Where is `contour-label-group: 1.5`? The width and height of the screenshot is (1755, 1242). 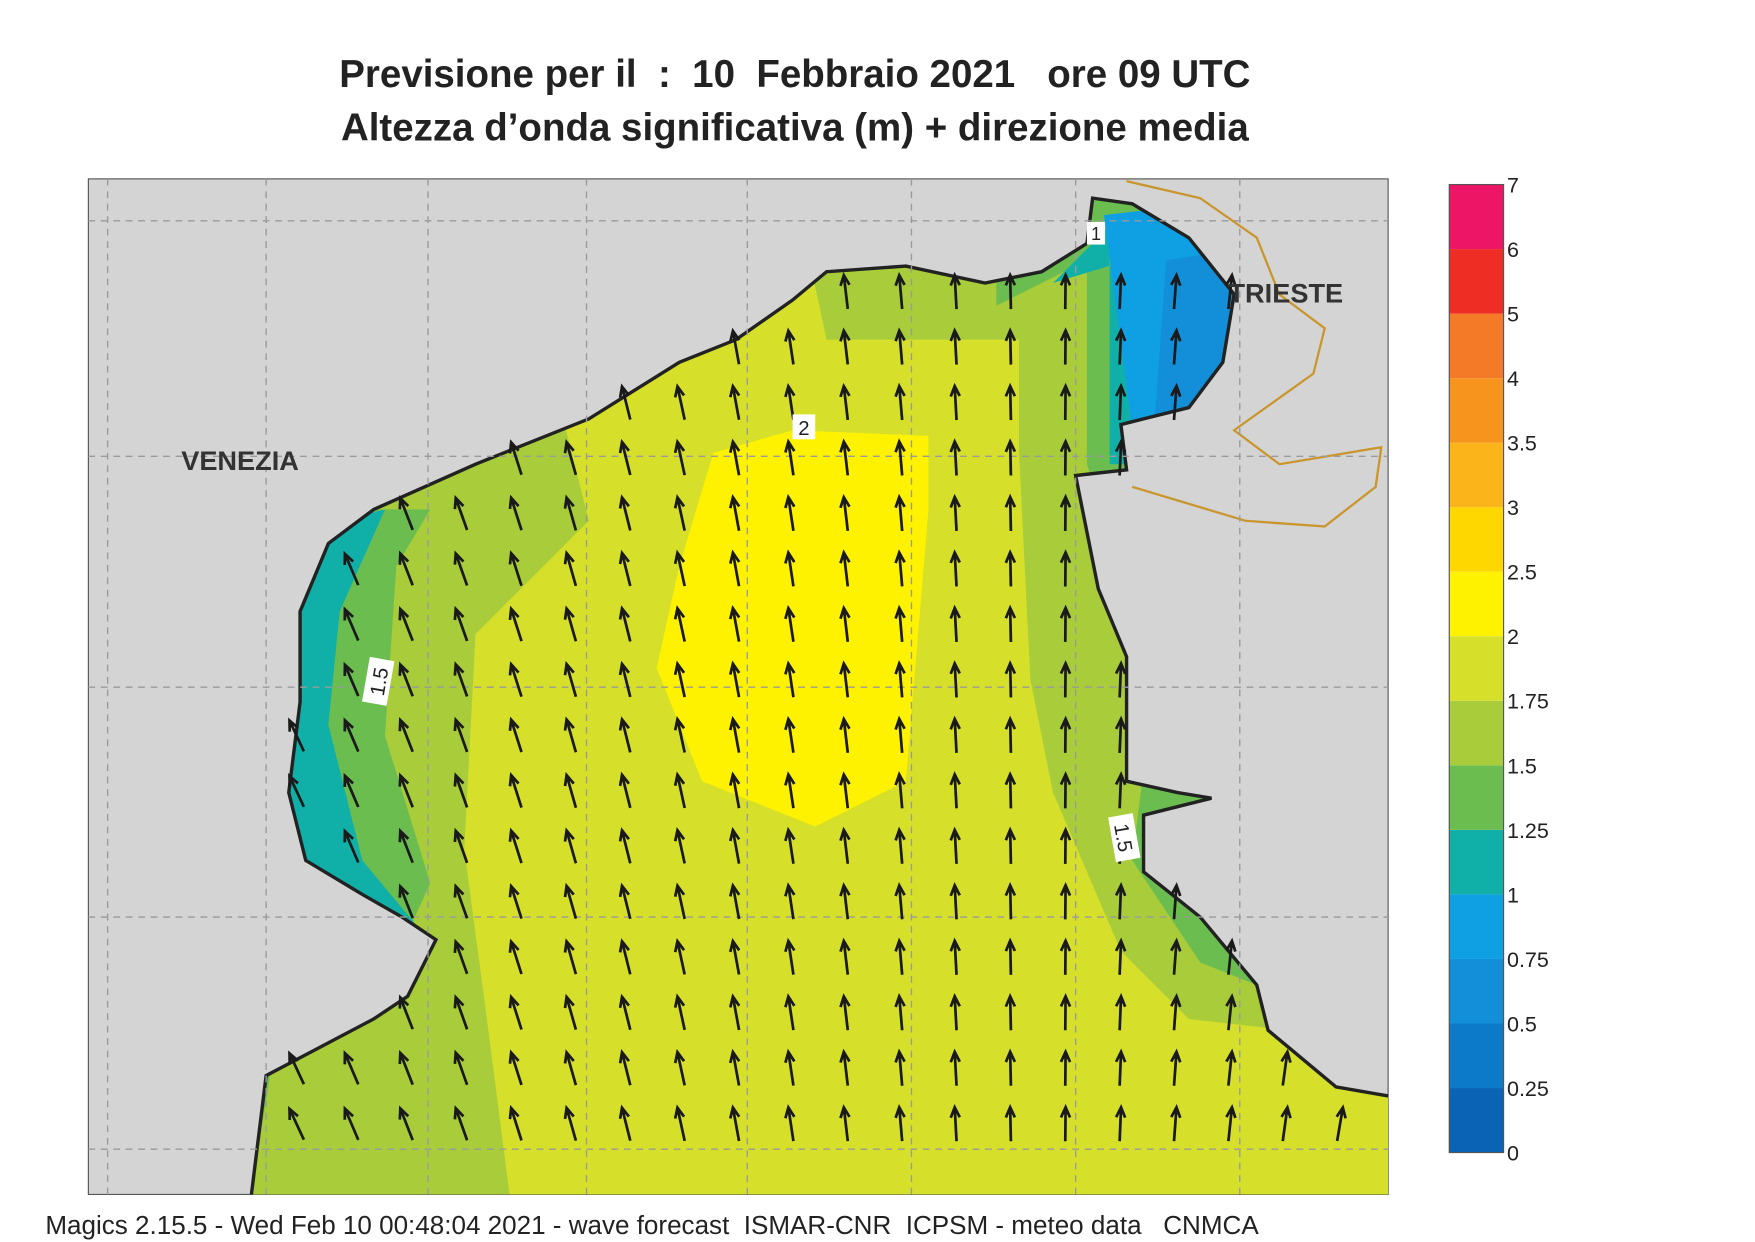
contour-label-group: 1.5 is located at coordinates (378, 681).